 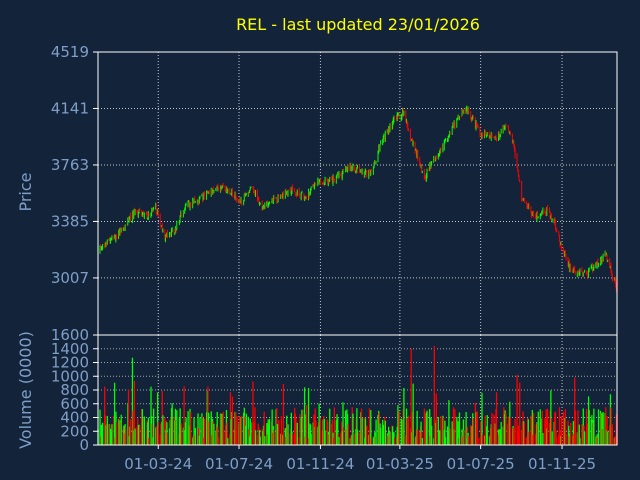 I want to click on volume-tick-label: 200, so click(x=74, y=431).